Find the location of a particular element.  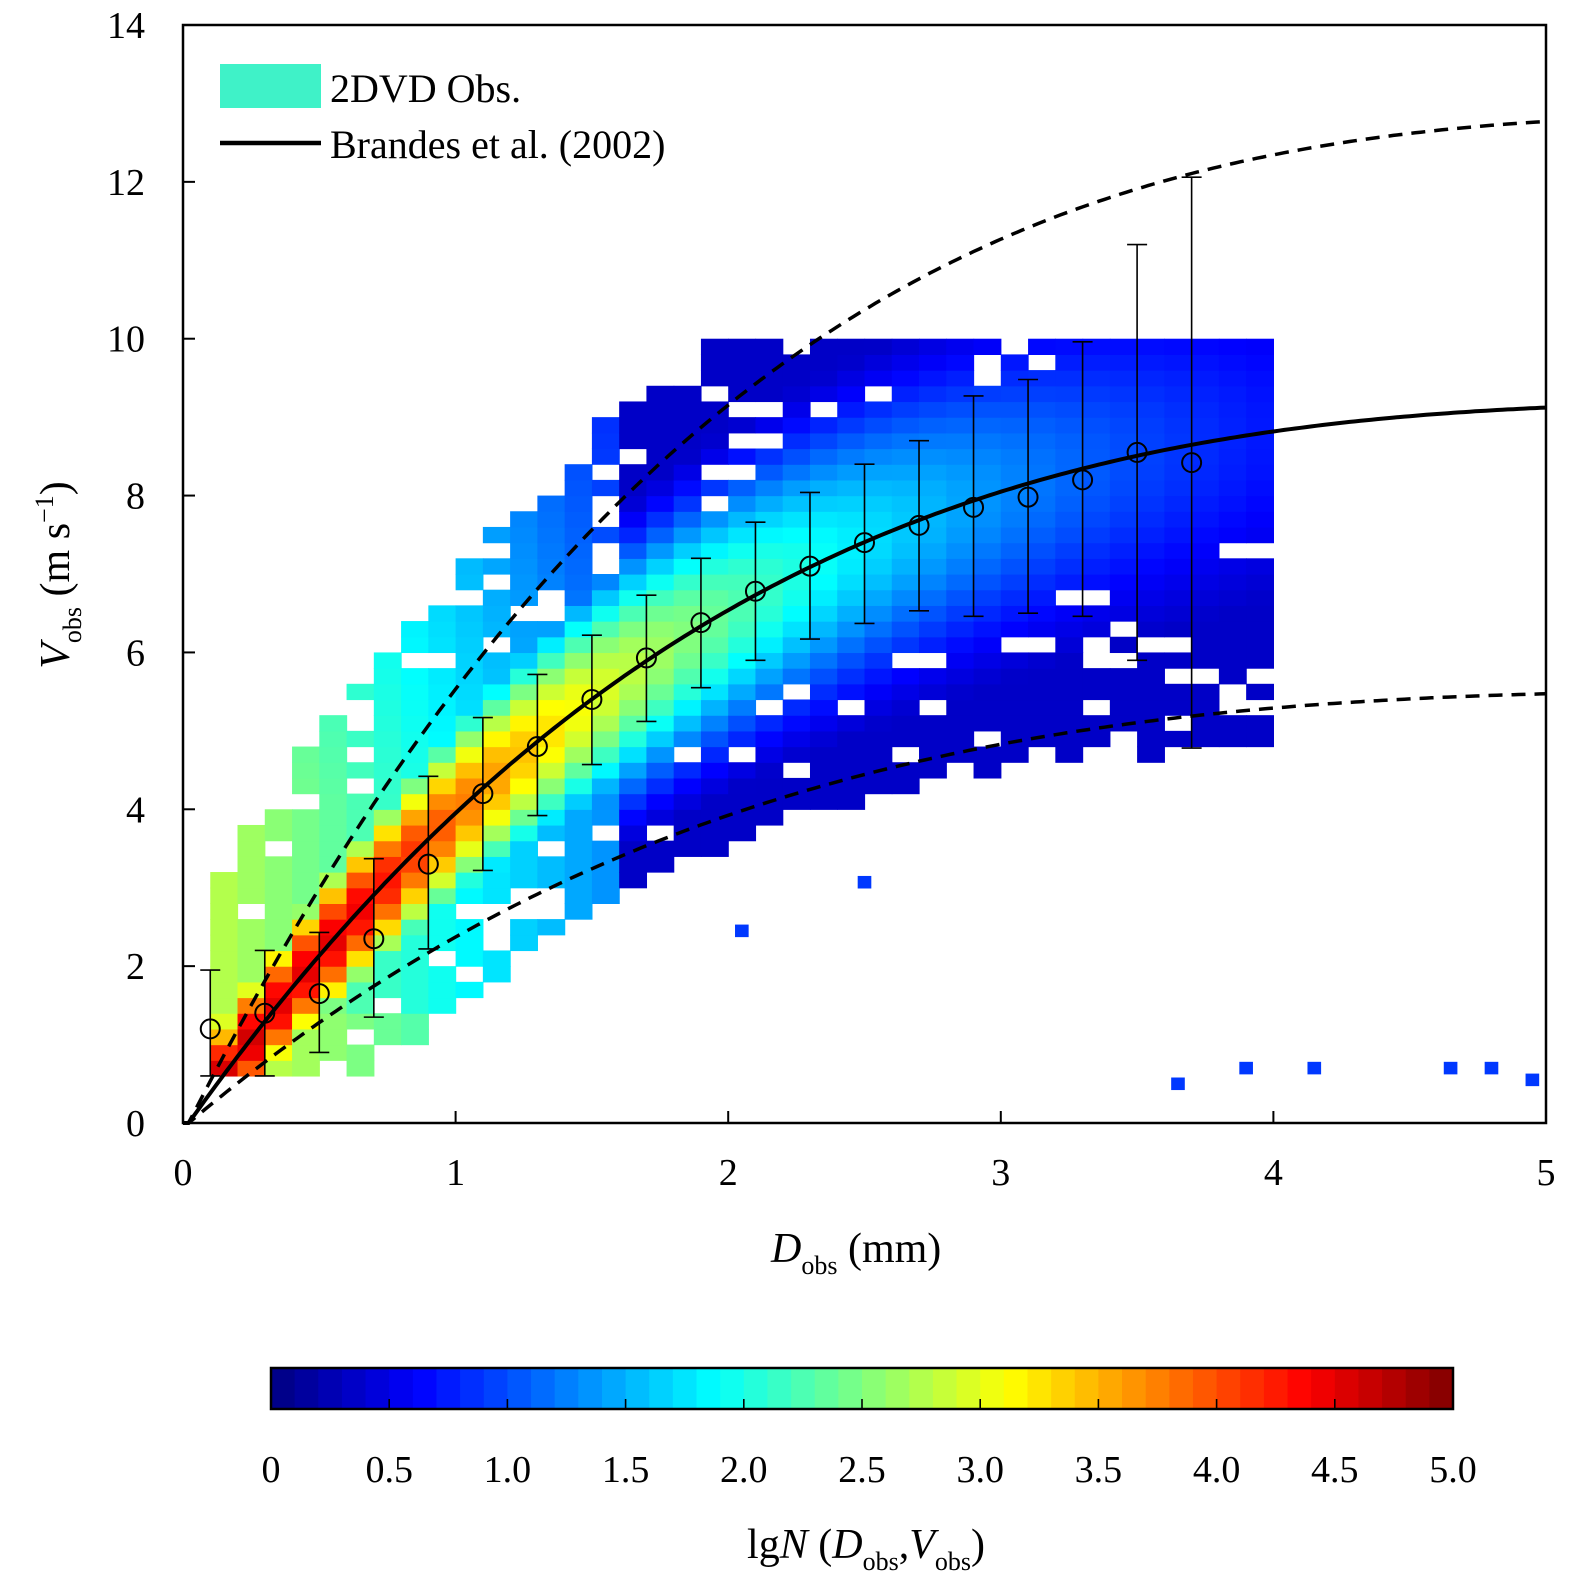

y-axis-title: Vobs (m s−1) is located at coordinates (58, 574).